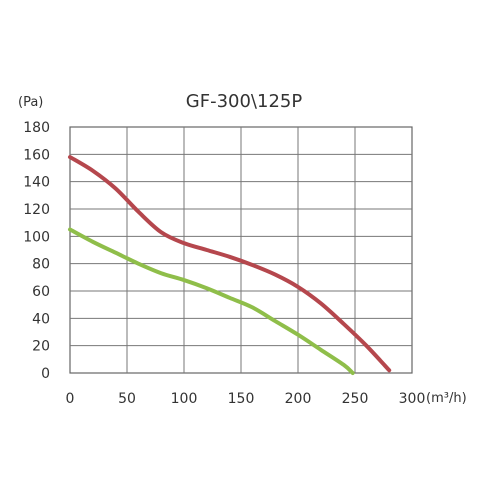 Image resolution: width=500 pixels, height=500 pixels. Describe the element at coordinates (446, 398) in the screenshot. I see `x-axis-unit-label: (m³/h)` at that location.